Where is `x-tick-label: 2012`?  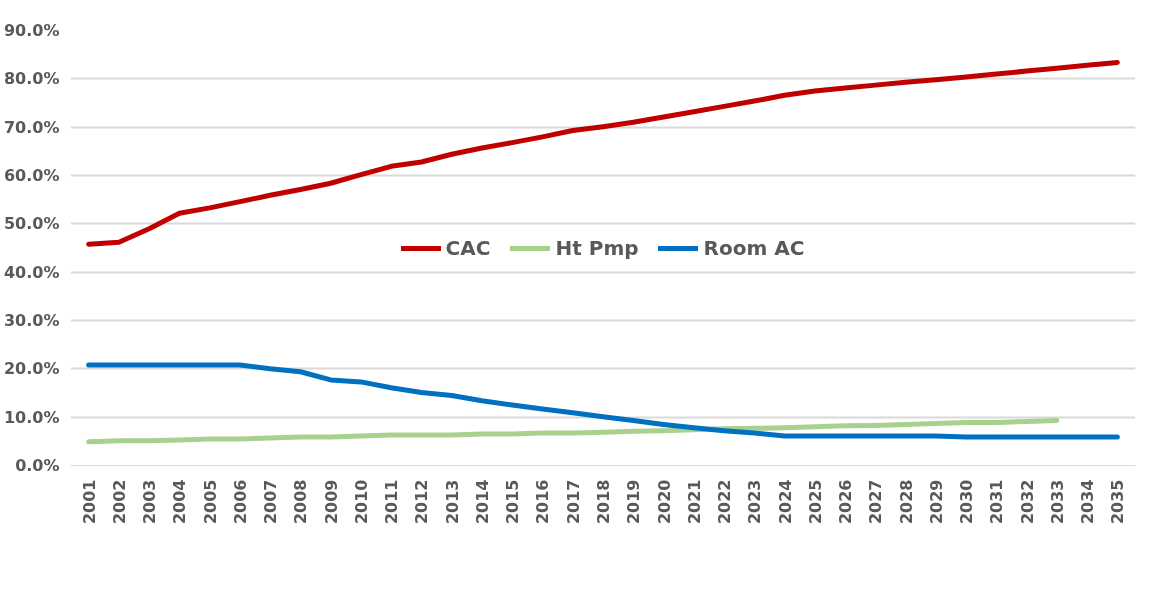
x-tick-label: 2012 is located at coordinates (422, 502).